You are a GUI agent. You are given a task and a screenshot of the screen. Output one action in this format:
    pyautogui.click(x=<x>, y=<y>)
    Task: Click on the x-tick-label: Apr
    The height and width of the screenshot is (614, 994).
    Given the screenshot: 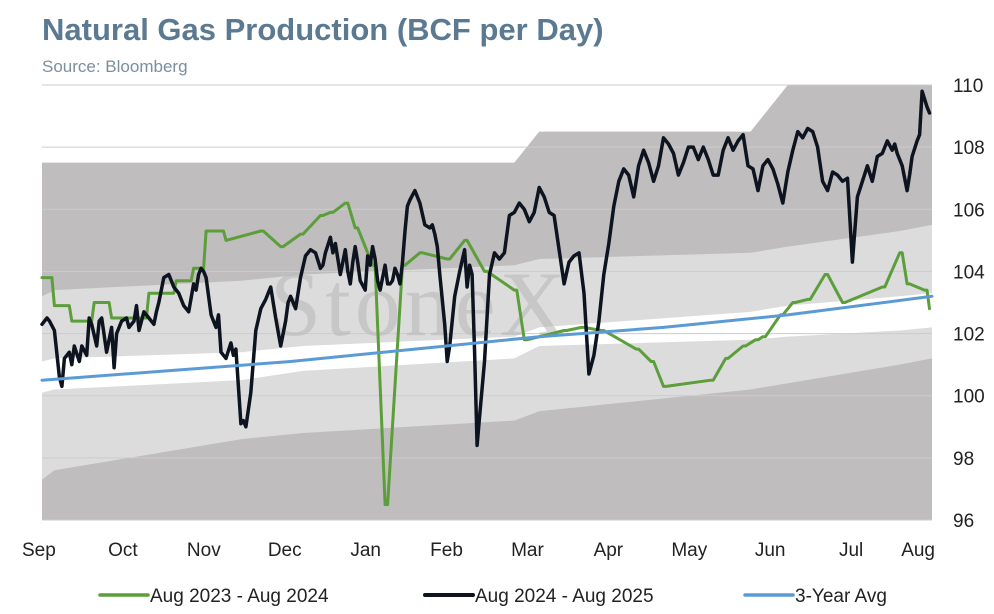 What is the action you would take?
    pyautogui.click(x=609, y=550)
    